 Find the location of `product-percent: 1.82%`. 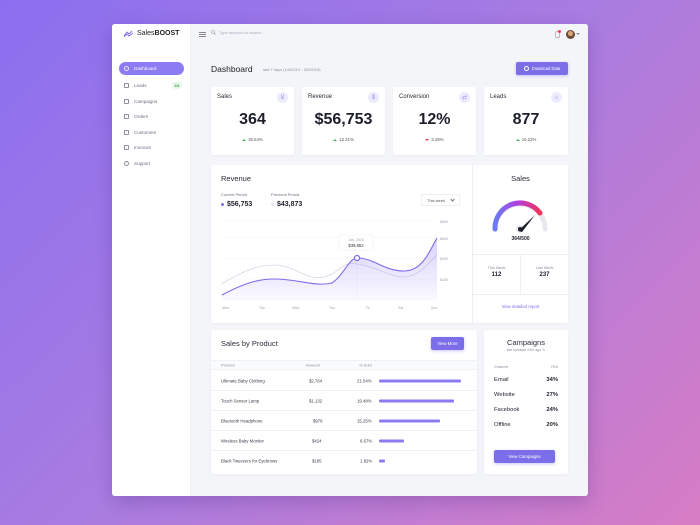

product-percent: 1.82% is located at coordinates (366, 461).